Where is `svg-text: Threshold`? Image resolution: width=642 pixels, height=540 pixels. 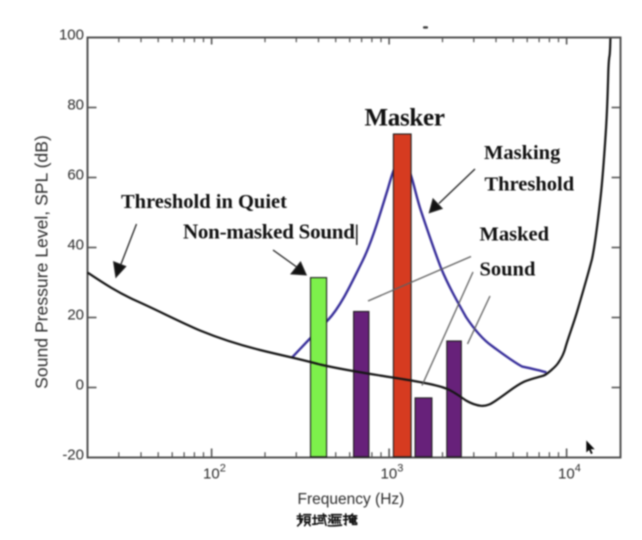 svg-text: Threshold is located at coordinates (530, 185).